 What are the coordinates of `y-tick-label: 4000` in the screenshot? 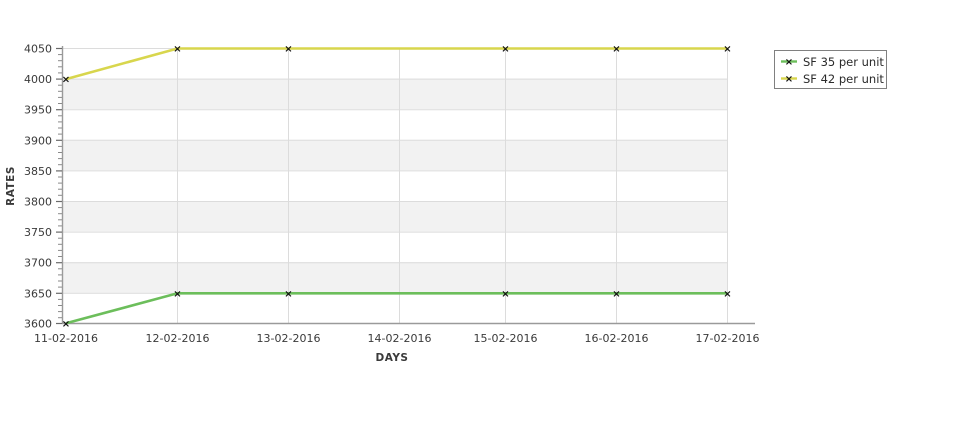 It's located at (38, 79).